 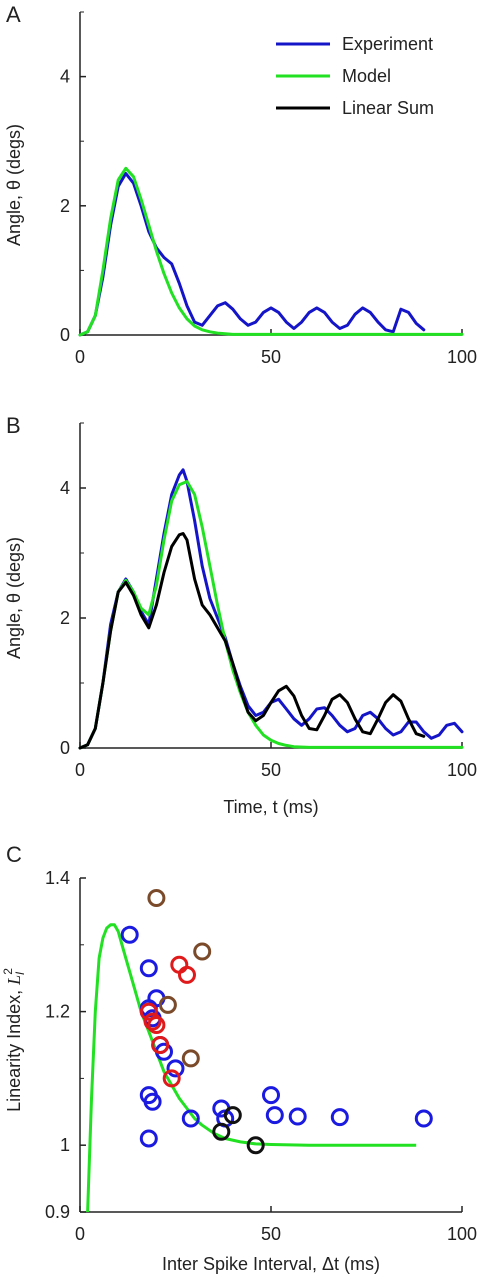 What do you see at coordinates (14, 185) in the screenshot?
I see `panel-a-y-axis-label: Angle, θ (degs)` at bounding box center [14, 185].